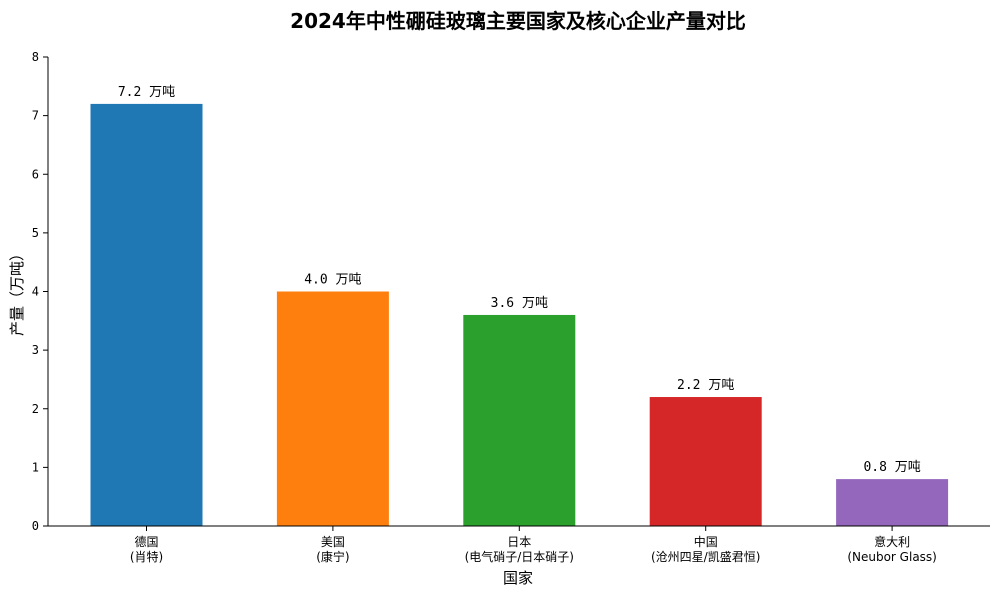  What do you see at coordinates (333, 542) in the screenshot?
I see `x-tick-label-country: 美国` at bounding box center [333, 542].